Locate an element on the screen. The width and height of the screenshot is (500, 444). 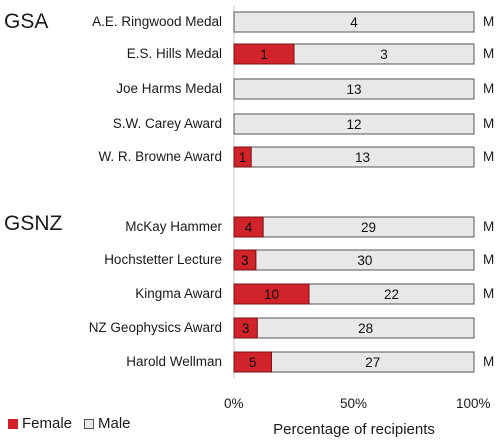
data-label-female-0-1: 1 is located at coordinates (264, 54).